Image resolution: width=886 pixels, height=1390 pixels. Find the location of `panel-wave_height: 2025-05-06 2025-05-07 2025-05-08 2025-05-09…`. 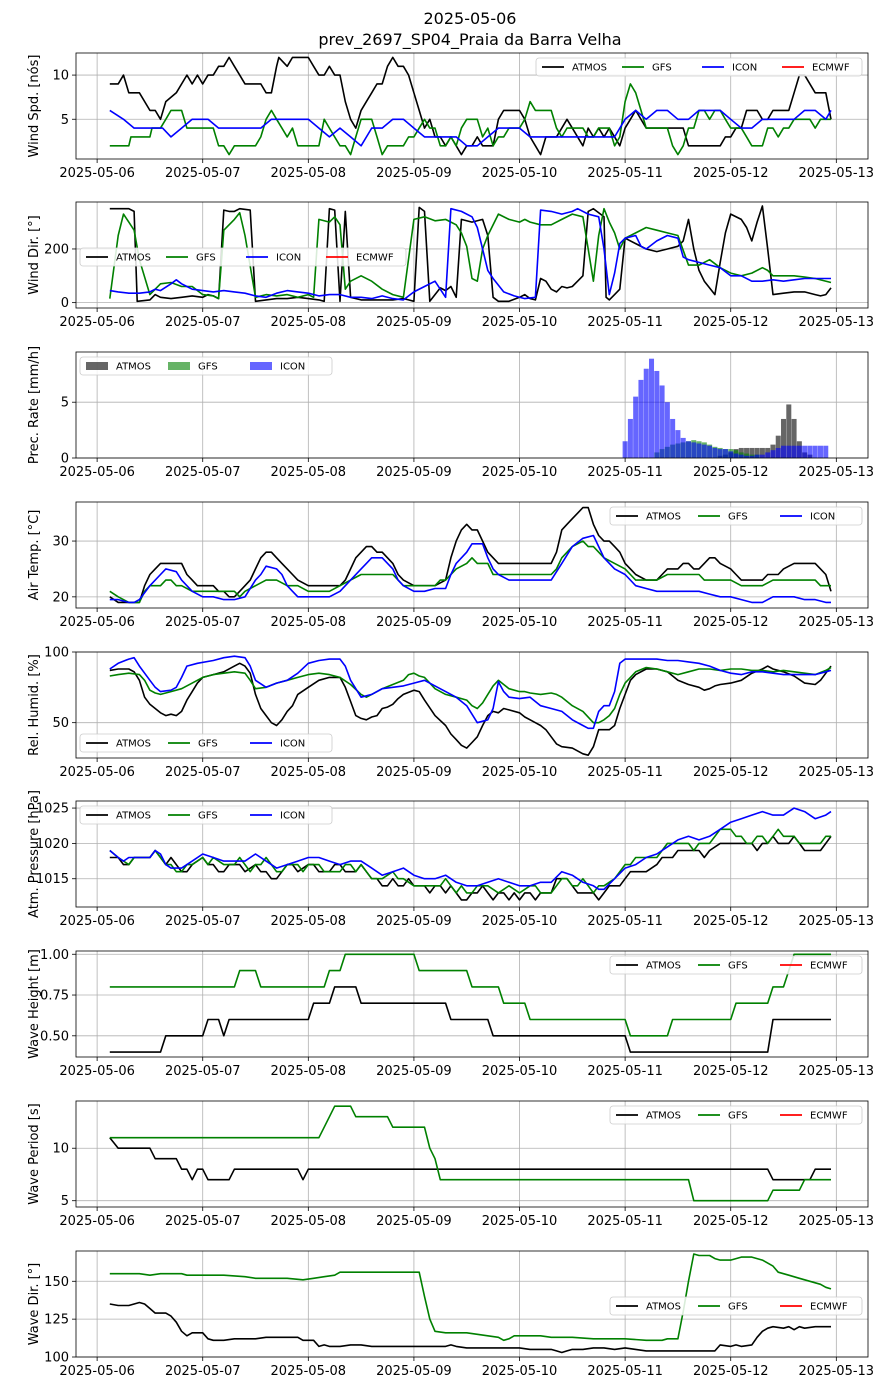

panel-wave_height: 2025-05-06 2025-05-07 2025-05-08 2025-05-09… is located at coordinates (450, 1013).